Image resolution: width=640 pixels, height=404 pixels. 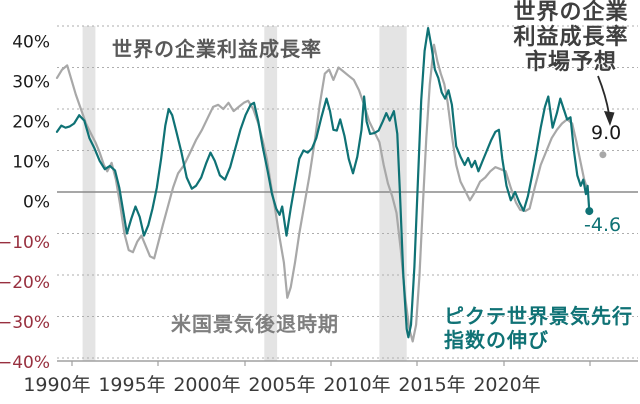 What do you see at coordinates (356, 385) in the screenshot?
I see `x-tick-label: 2010年` at bounding box center [356, 385].